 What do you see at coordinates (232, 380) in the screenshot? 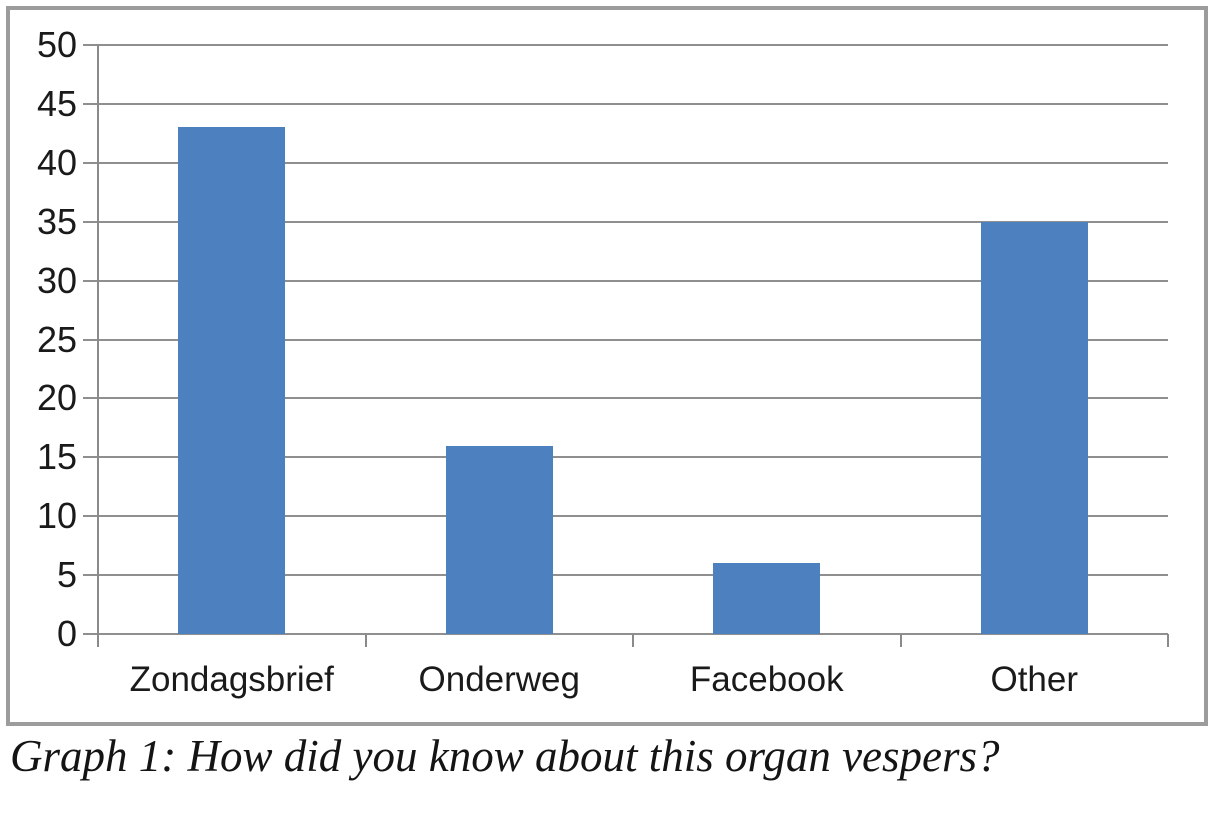
I see `bar-zondagsbrief` at bounding box center [232, 380].